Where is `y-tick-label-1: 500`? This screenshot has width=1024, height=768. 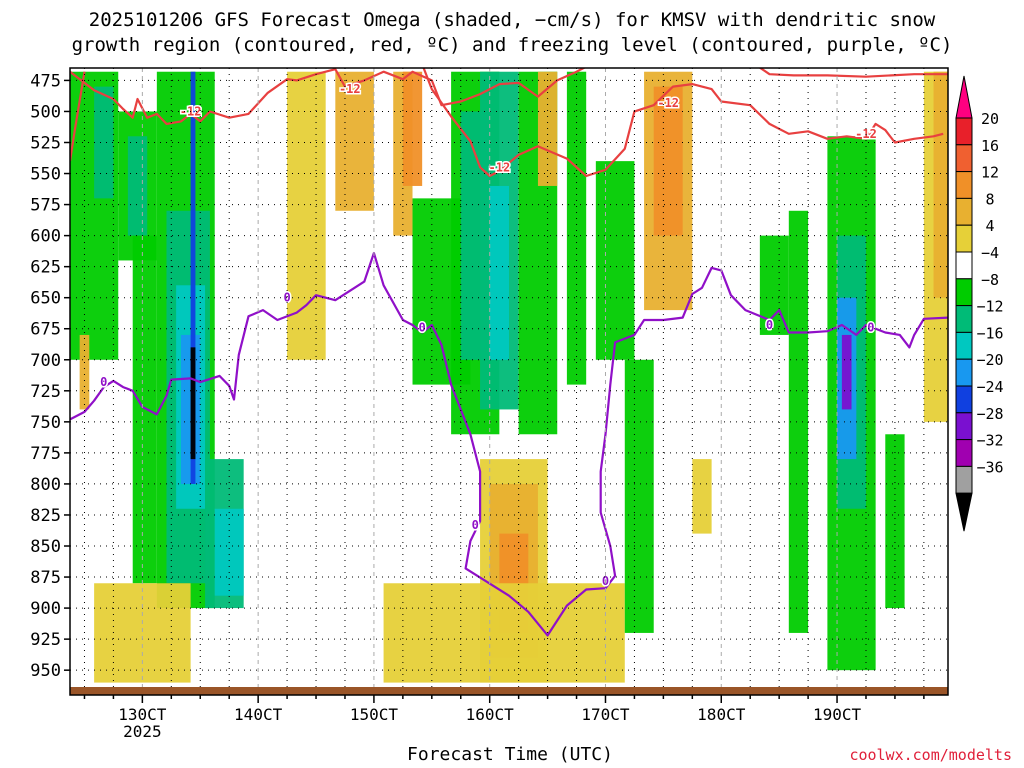 y-tick-label-1: 500 is located at coordinates (45, 112).